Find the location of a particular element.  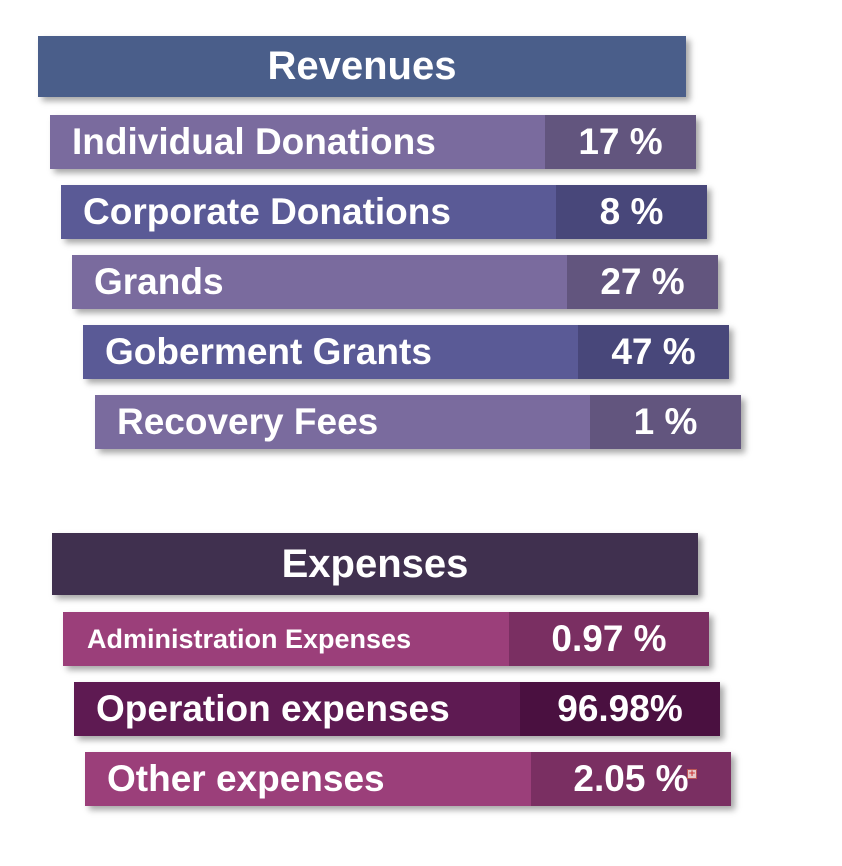

expense-value: 0.97 % is located at coordinates (609, 639).